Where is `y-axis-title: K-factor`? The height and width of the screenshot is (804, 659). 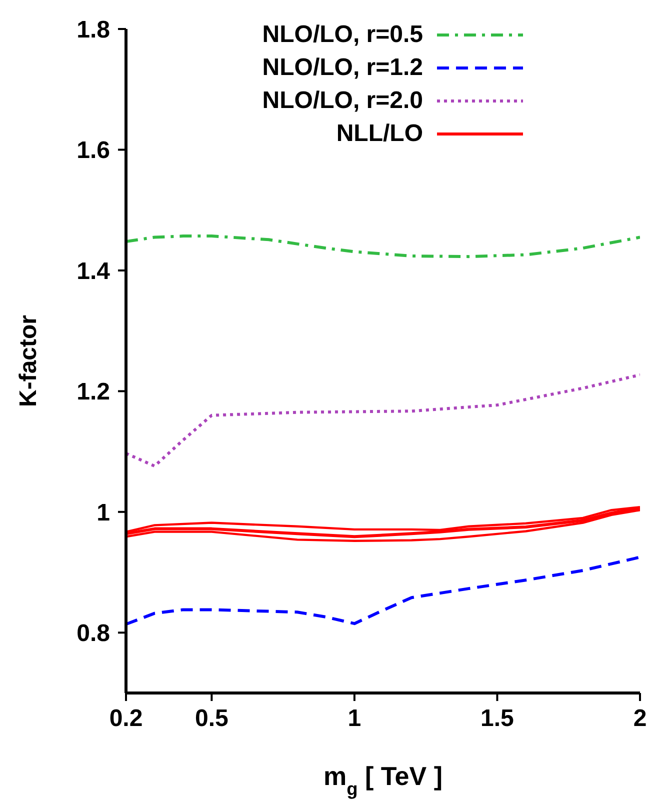
y-axis-title: K-factor is located at coordinates (28, 361).